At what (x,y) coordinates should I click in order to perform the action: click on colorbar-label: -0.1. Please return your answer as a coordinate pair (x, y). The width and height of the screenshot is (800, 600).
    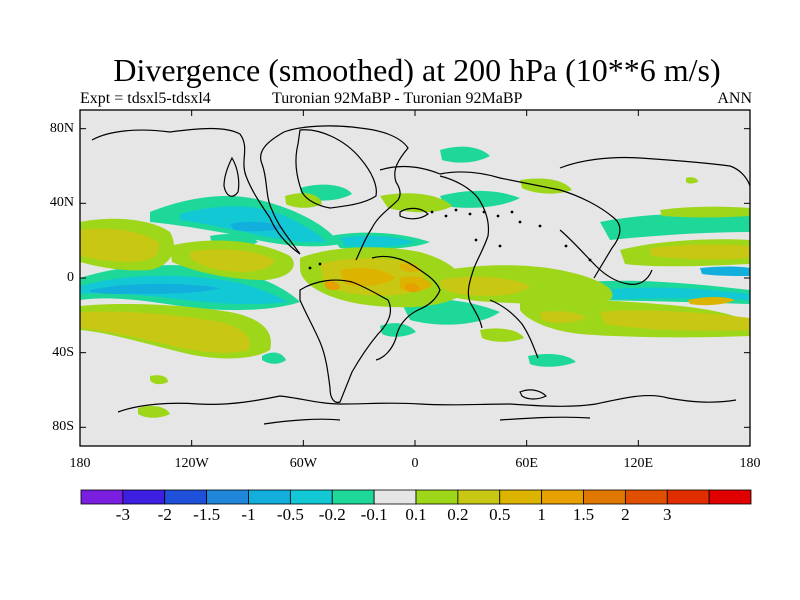
    Looking at the image, I should click on (374, 514).